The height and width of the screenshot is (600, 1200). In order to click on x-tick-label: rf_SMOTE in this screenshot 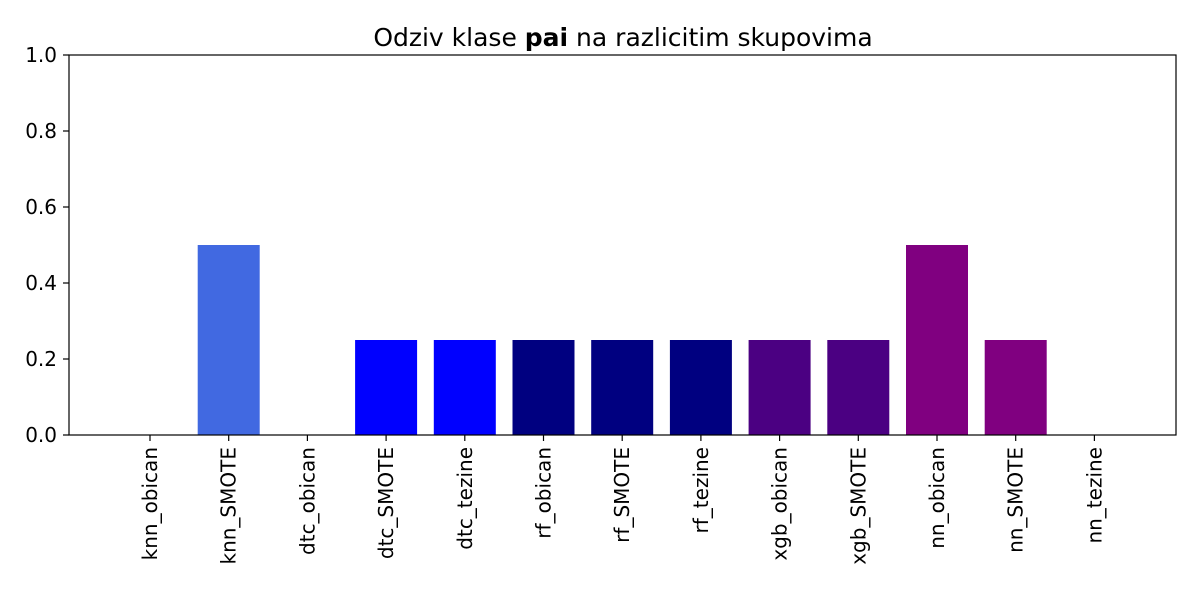, I will do `click(622, 495)`.